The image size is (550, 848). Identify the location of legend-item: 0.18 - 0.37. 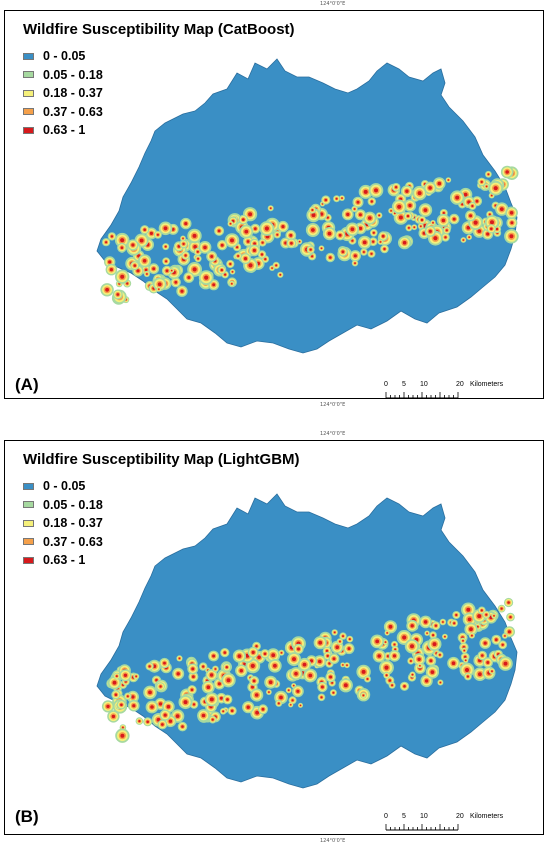
(63, 93).